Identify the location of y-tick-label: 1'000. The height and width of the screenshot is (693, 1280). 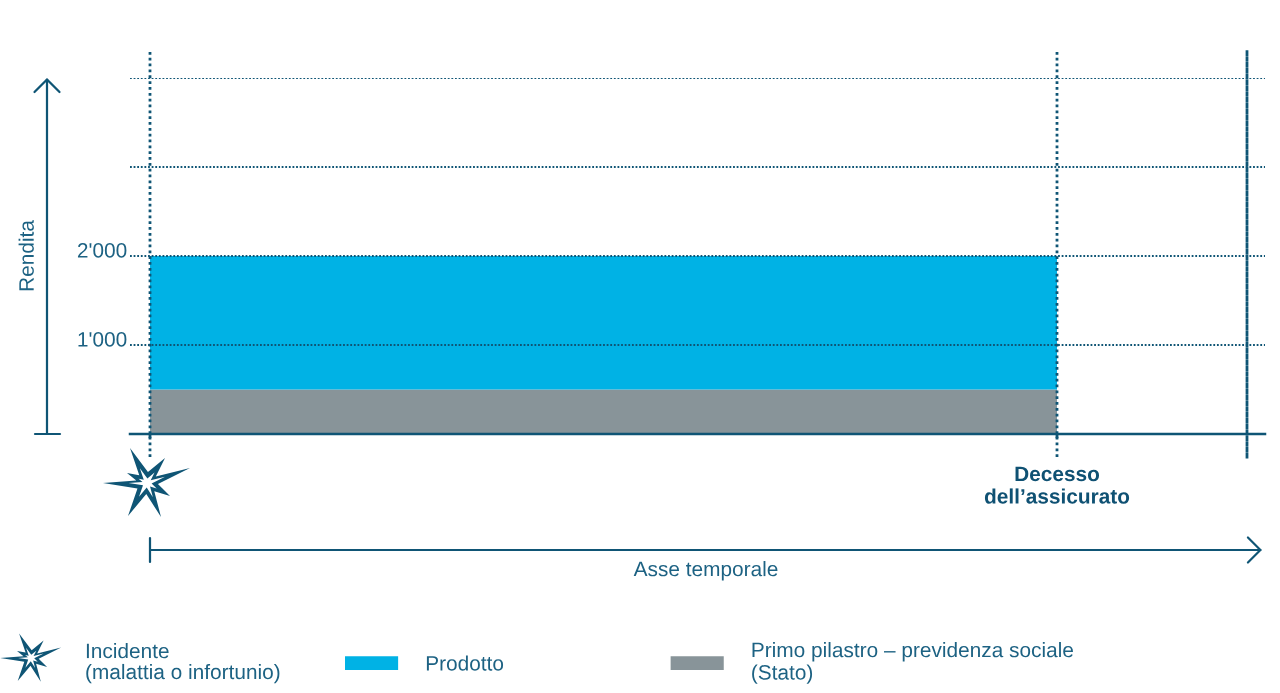
(102, 339).